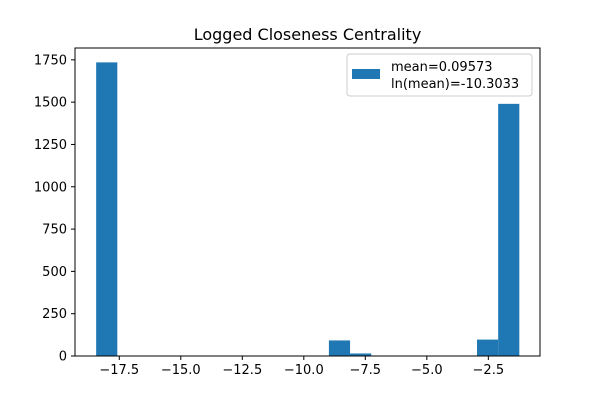  I want to click on x-axis: −17.5 −15.0 −12.5 −10.0 −7.5 −5.0 −2.5, so click(301, 367).